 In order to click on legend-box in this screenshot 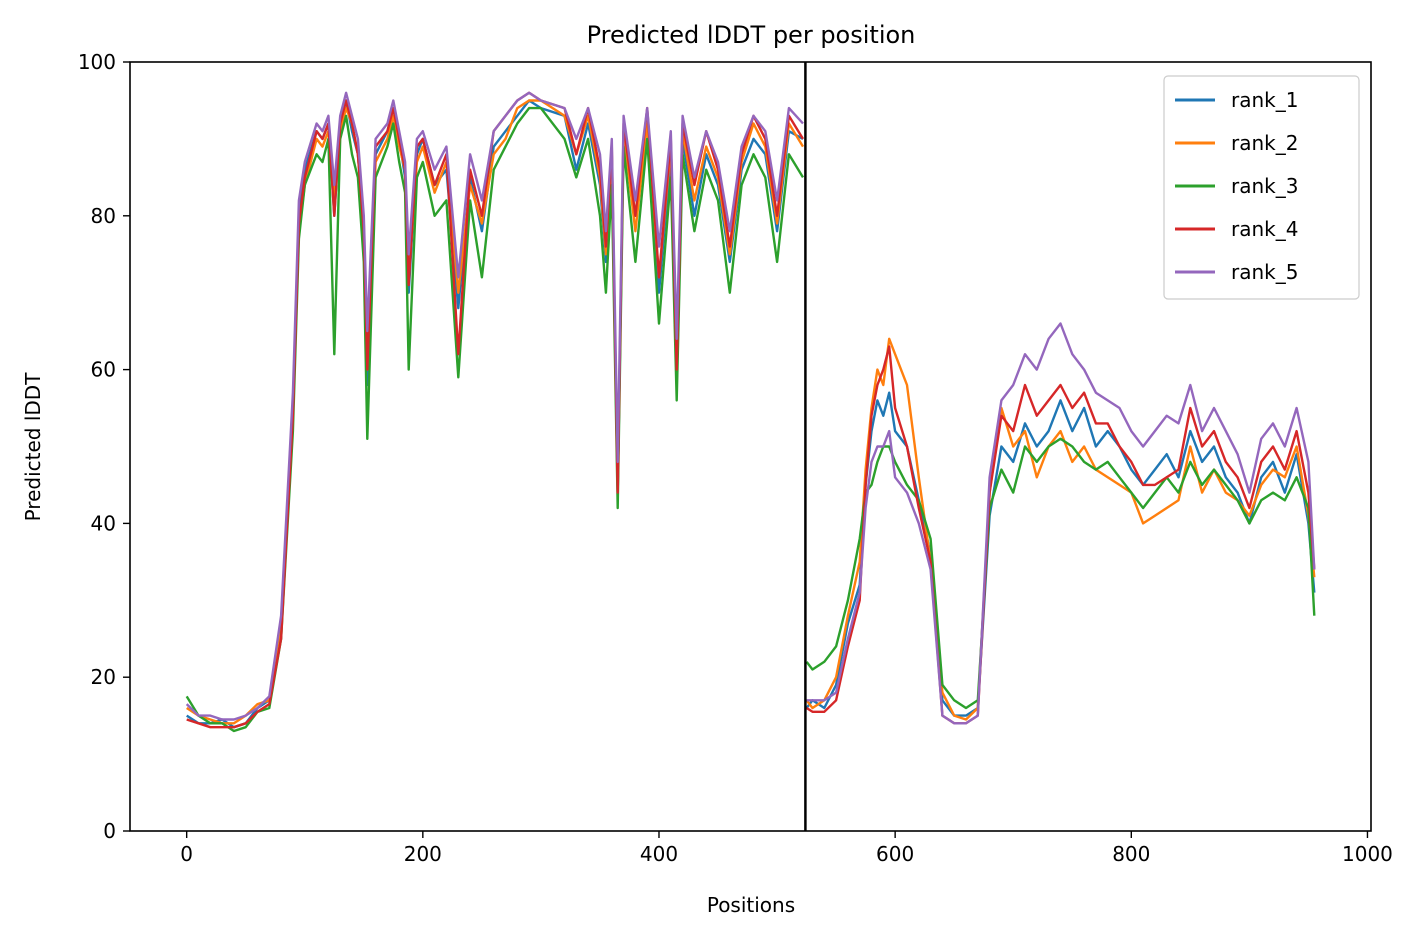, I will do `click(1261, 187)`.